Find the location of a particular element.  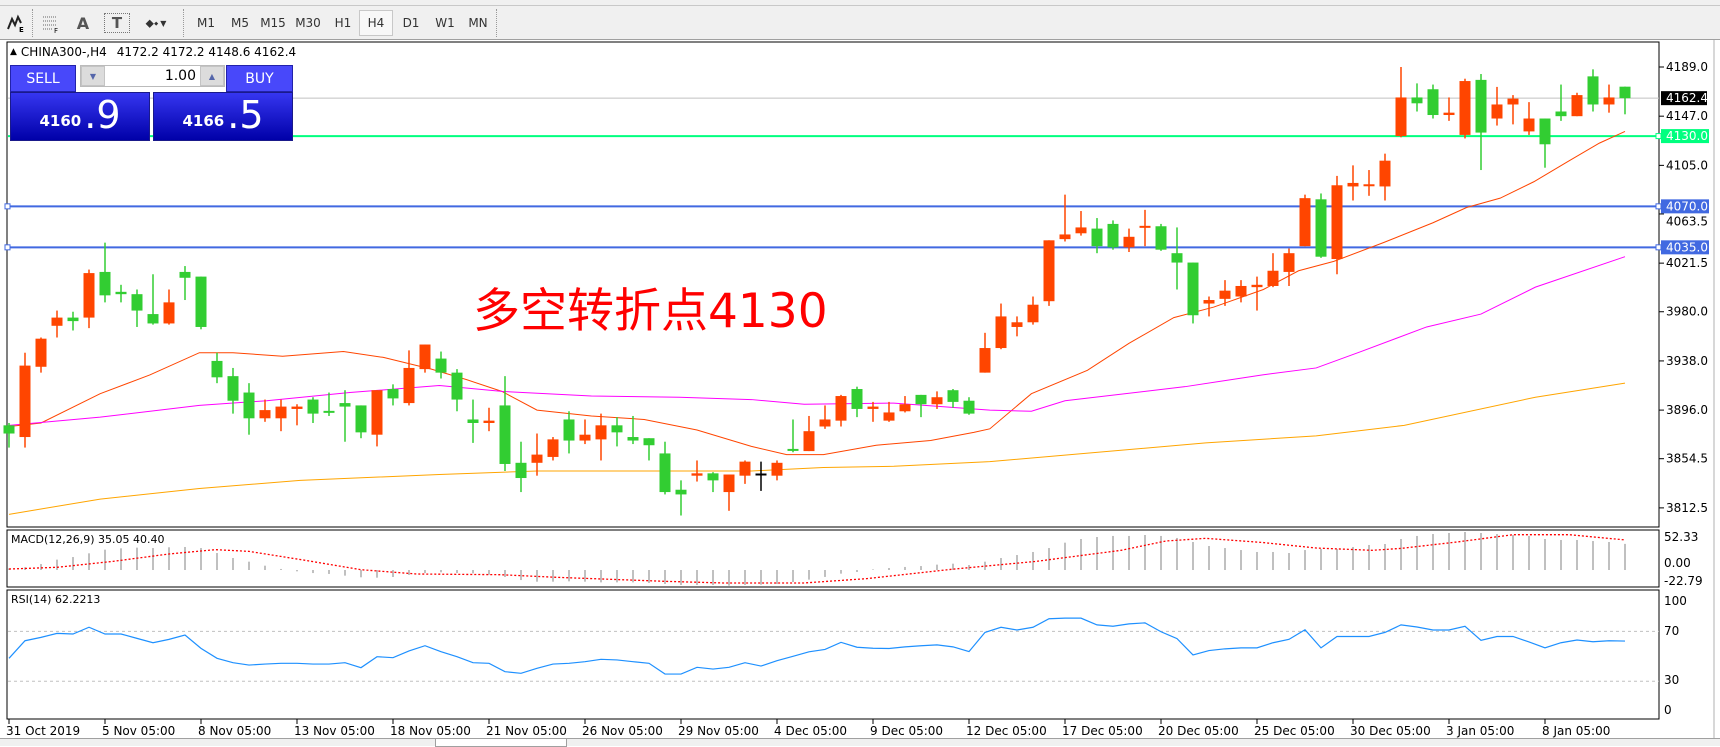

price-axis-label: 4105.0 is located at coordinates (1687, 165).